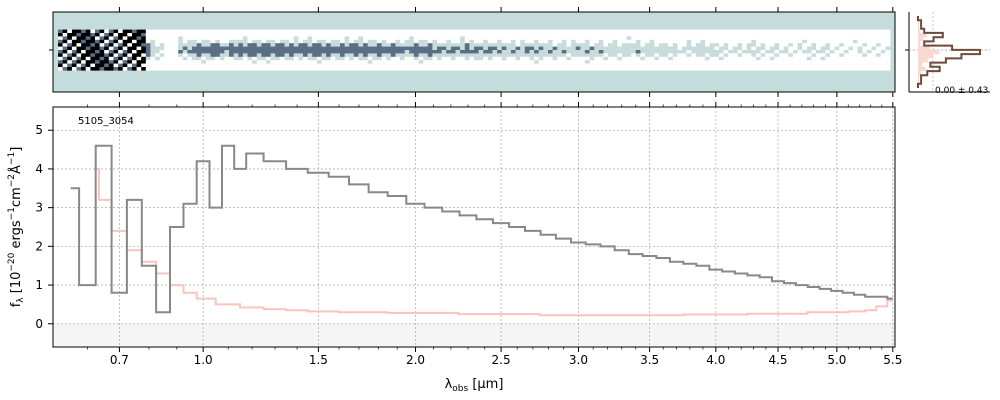 The image size is (1000, 400). I want to click on y-tick-label-1: 1, so click(39, 285).